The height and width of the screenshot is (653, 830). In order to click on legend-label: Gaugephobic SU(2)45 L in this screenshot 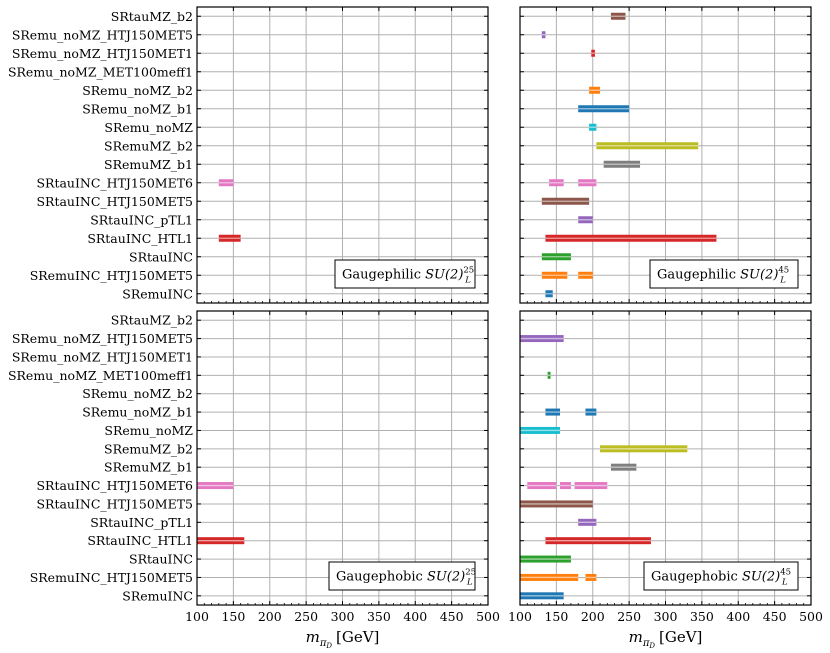, I will do `click(721, 578)`.